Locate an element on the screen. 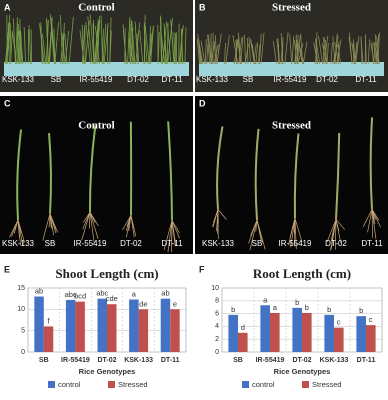 The image size is (388, 400). panel-letter: E is located at coordinates (7, 269).